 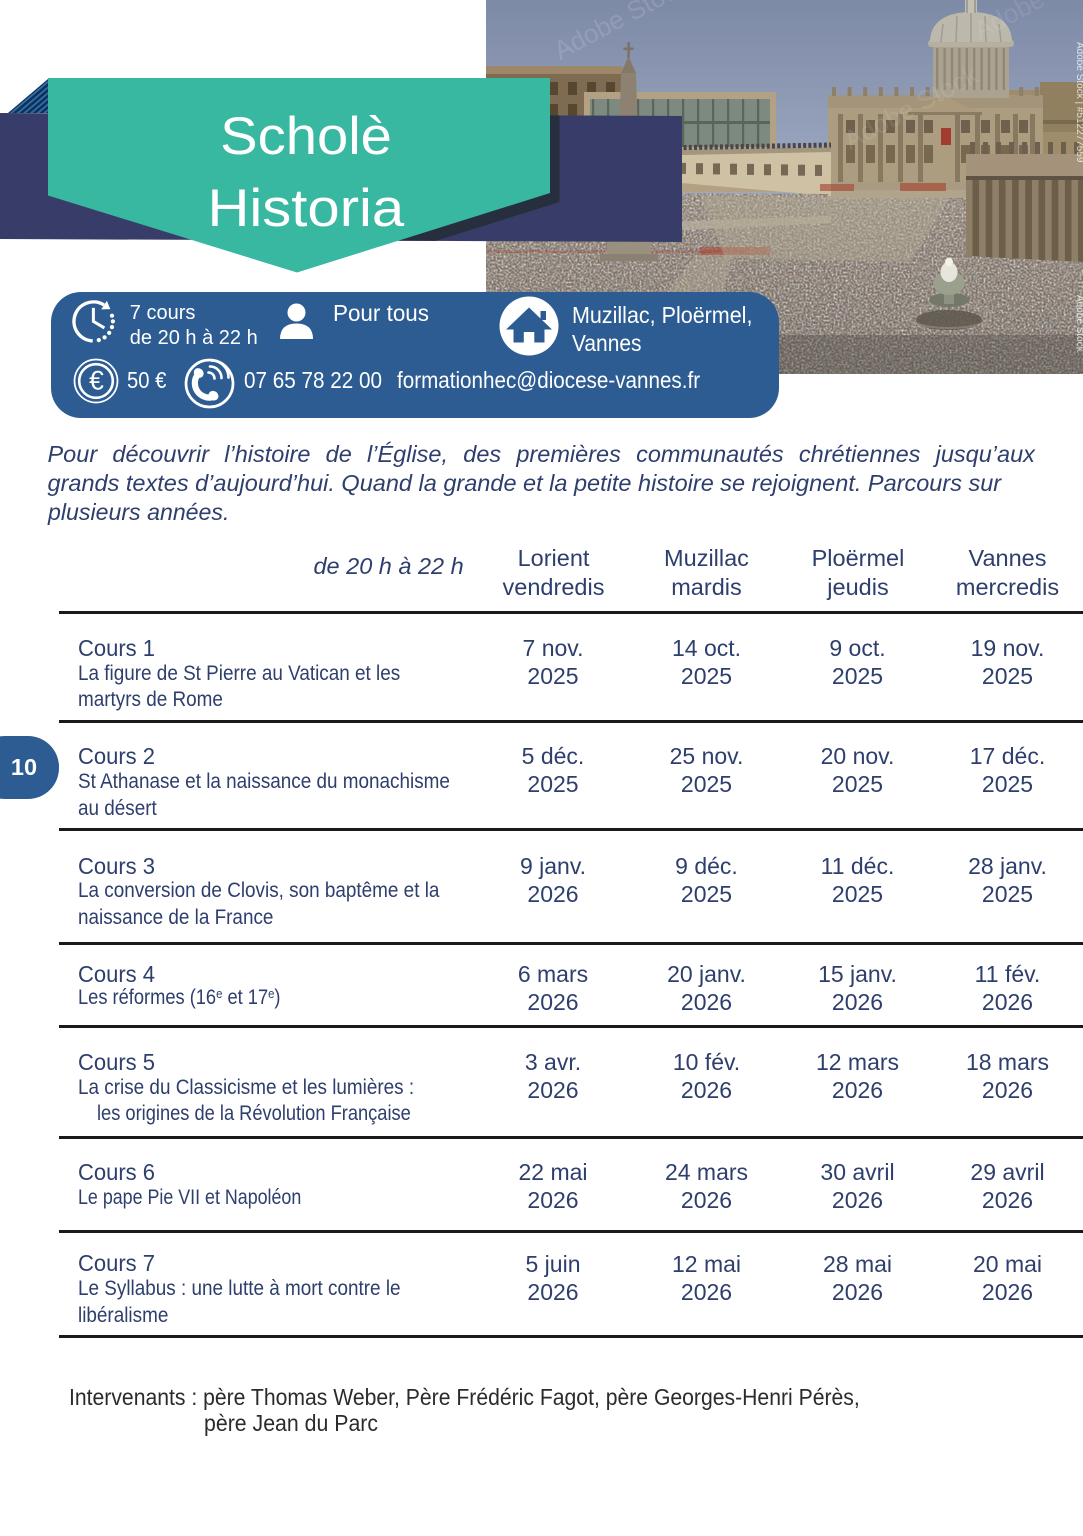 What do you see at coordinates (1078, 102) in the screenshot?
I see `svg-text: Adobe Stock | #512277559` at bounding box center [1078, 102].